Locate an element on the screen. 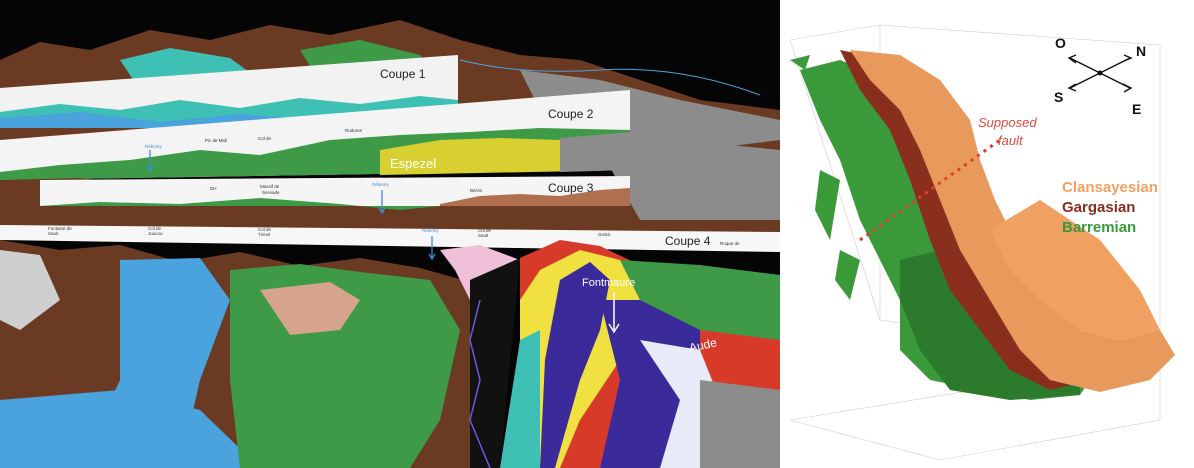  river-network is located at coordinates (610, 77).